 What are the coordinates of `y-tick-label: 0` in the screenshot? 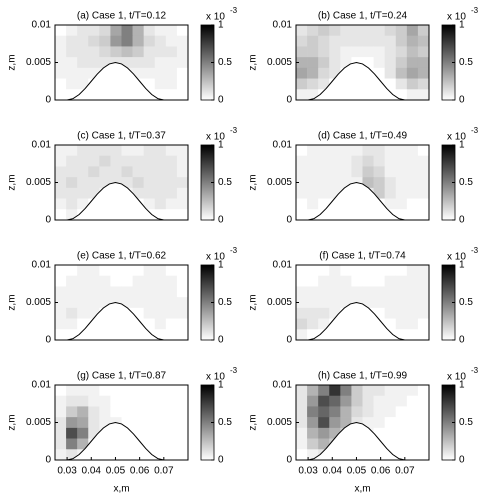 It's located at (289, 460).